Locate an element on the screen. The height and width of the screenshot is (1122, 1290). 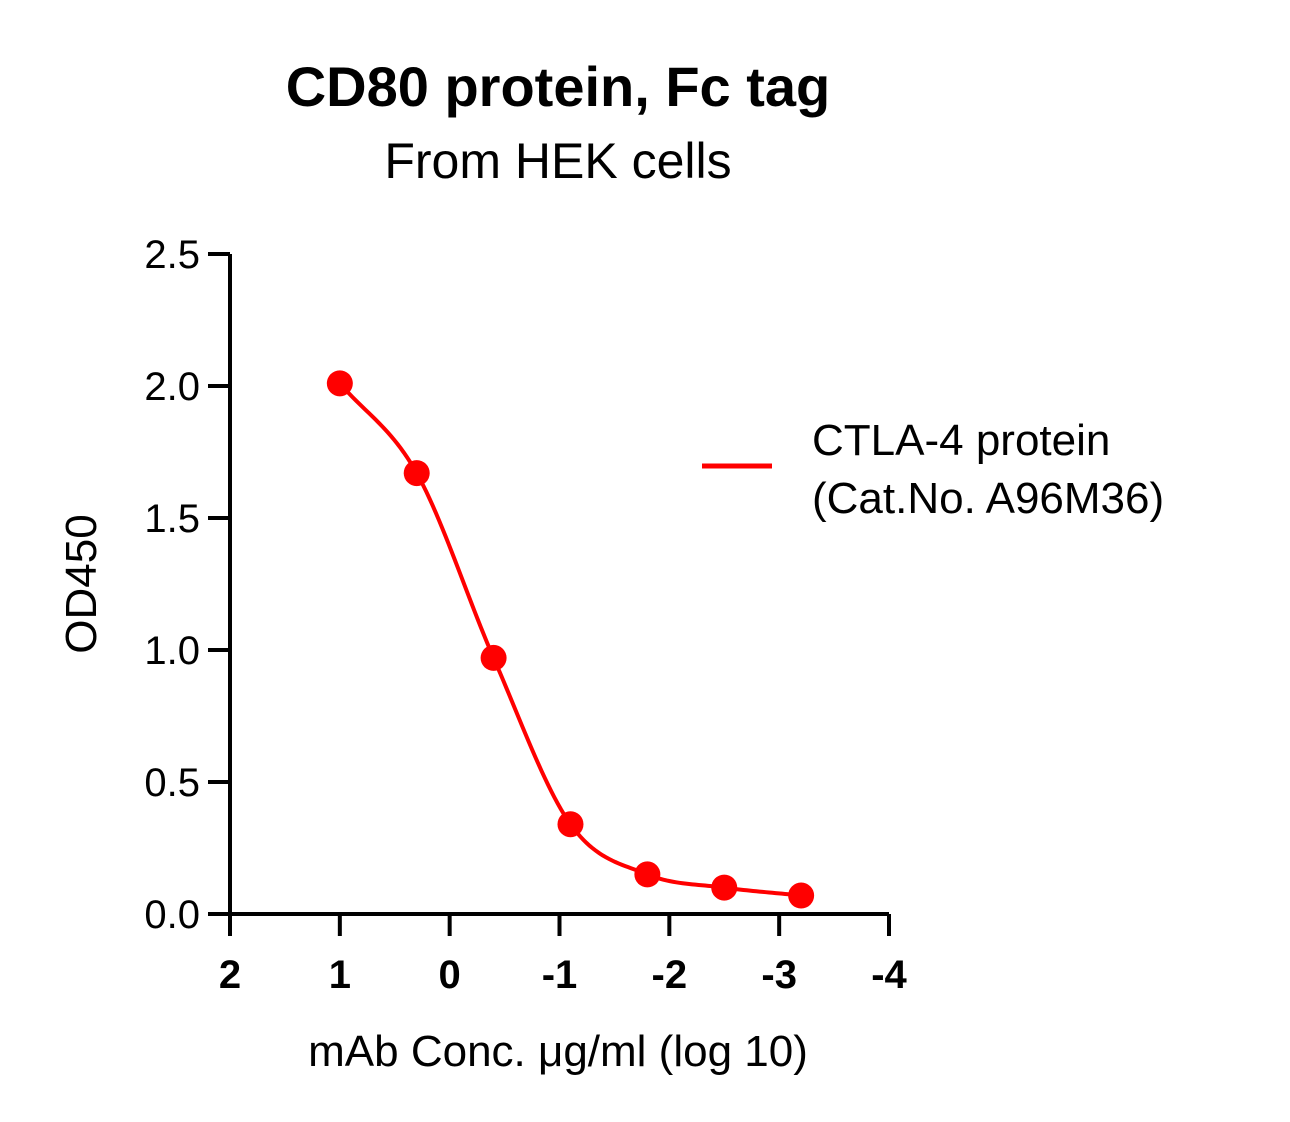
y-tick-label: 2.5 is located at coordinates (172, 255).